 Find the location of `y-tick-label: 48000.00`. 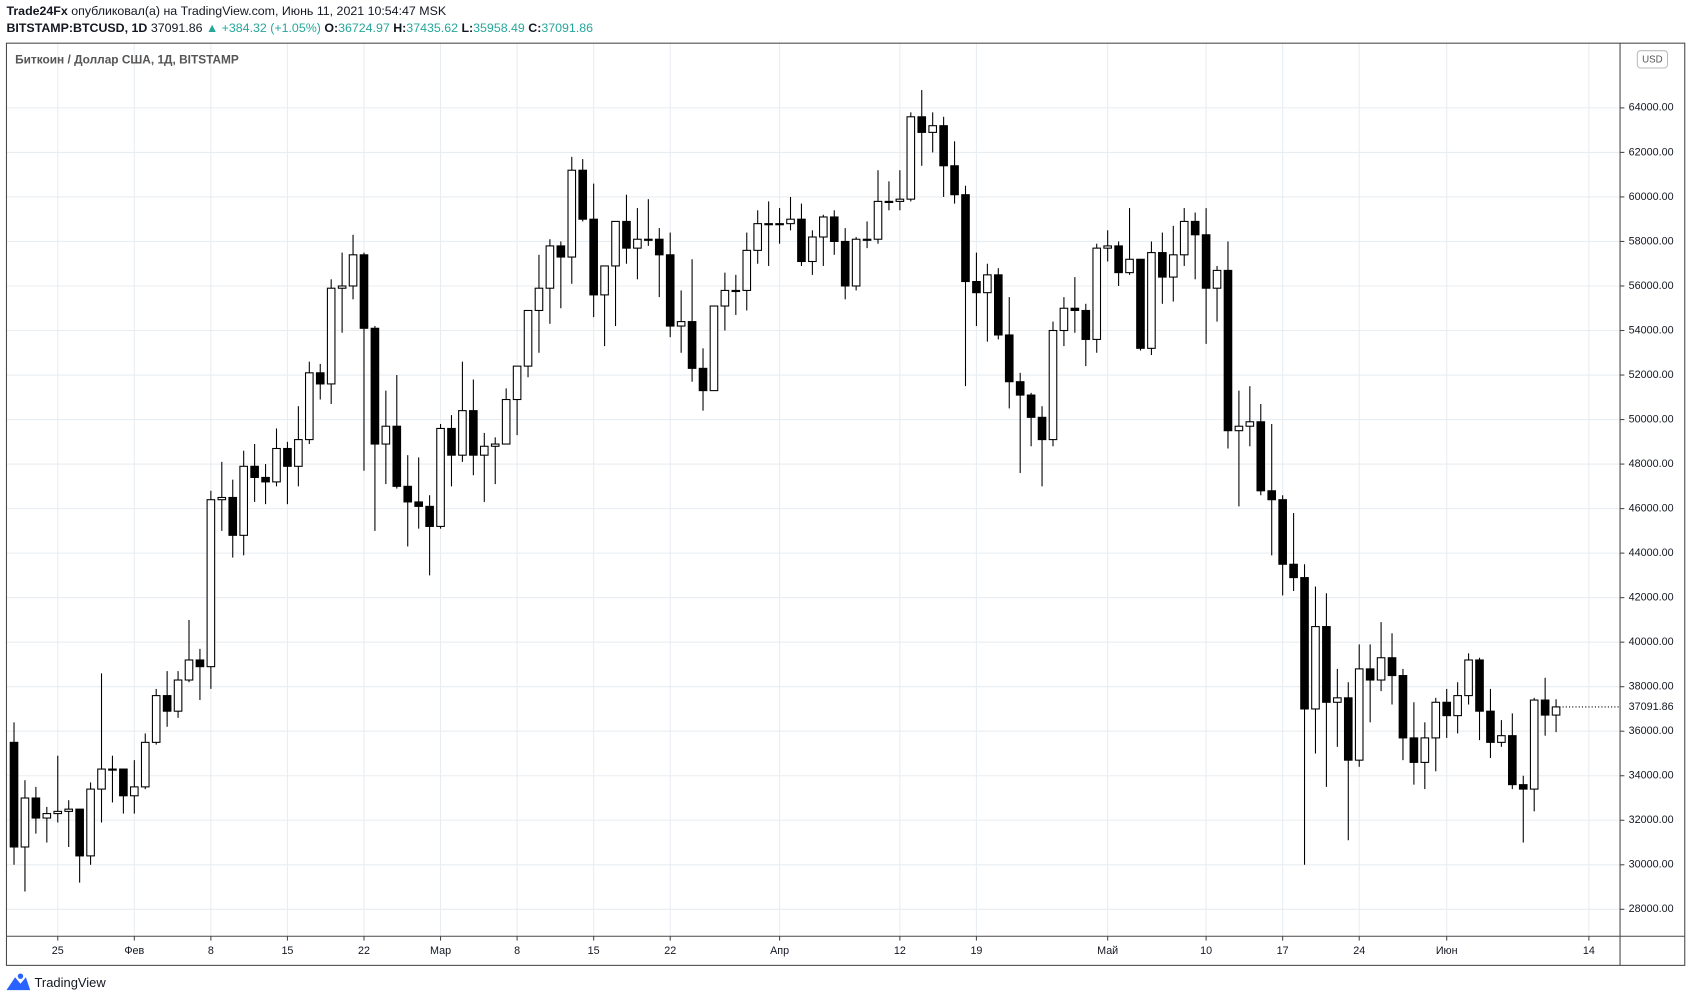

y-tick-label: 48000.00 is located at coordinates (1651, 464).